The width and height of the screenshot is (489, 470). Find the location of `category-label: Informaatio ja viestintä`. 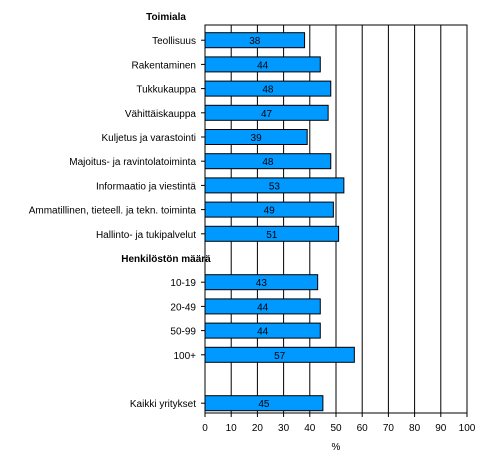

category-label: Informaatio ja viestintä is located at coordinates (146, 186).